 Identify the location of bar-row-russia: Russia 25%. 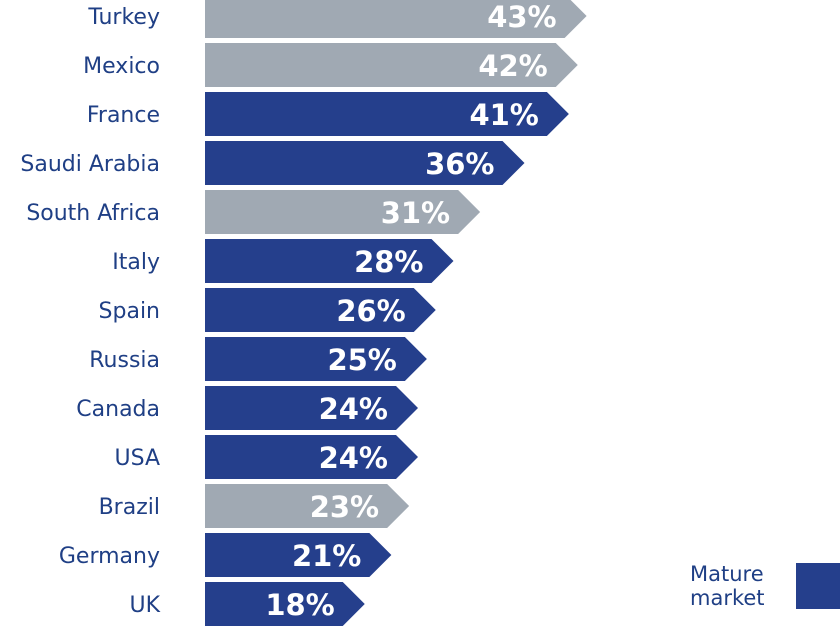
(258, 359).